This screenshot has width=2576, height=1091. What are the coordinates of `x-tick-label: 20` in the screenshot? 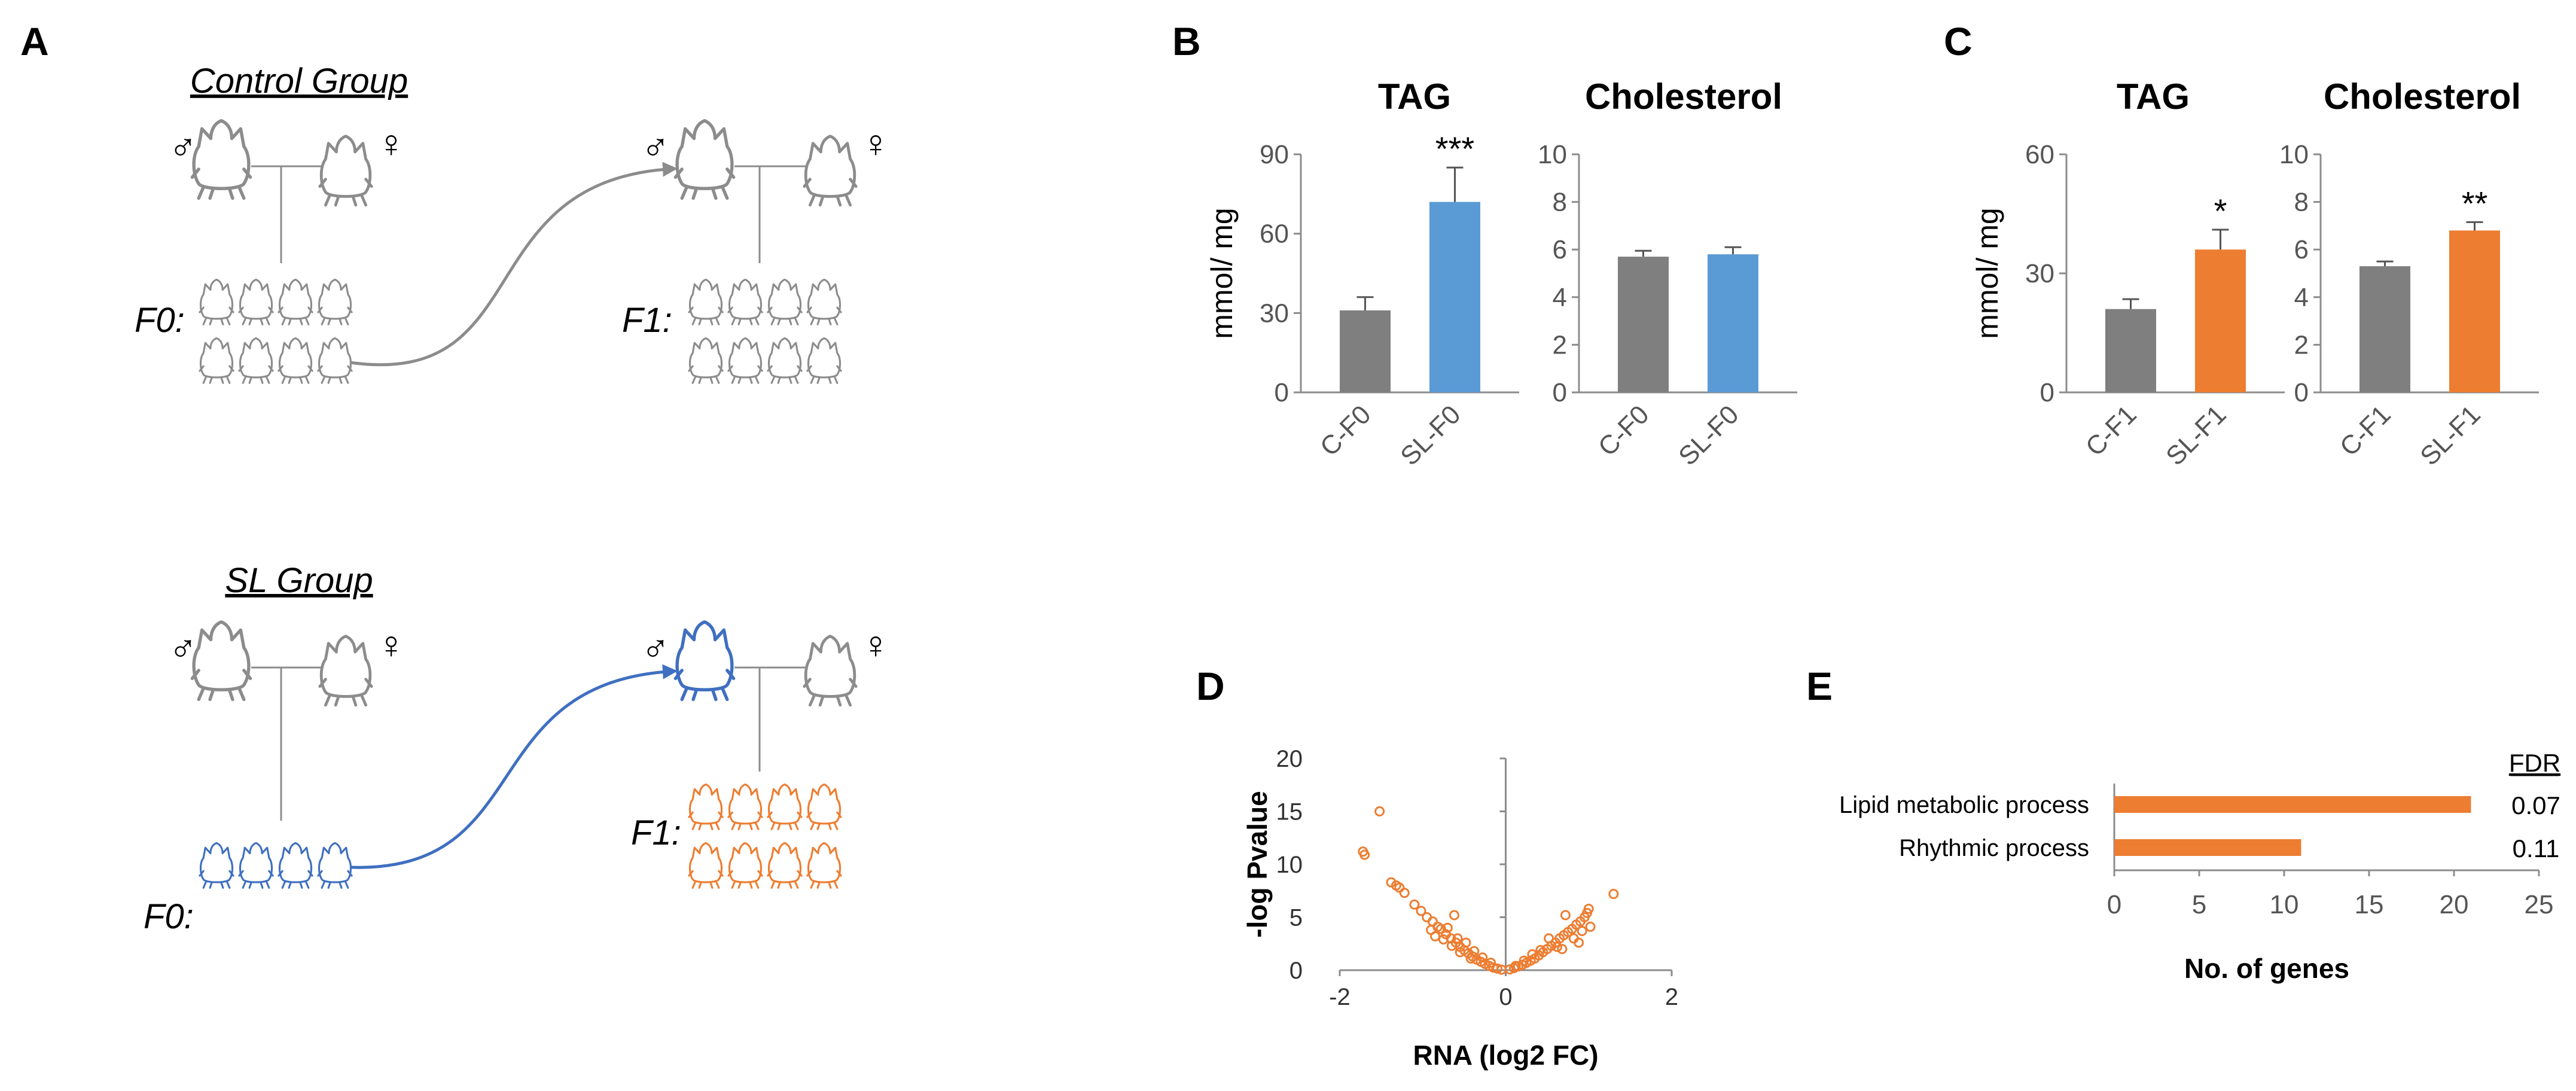 It's located at (2455, 904).